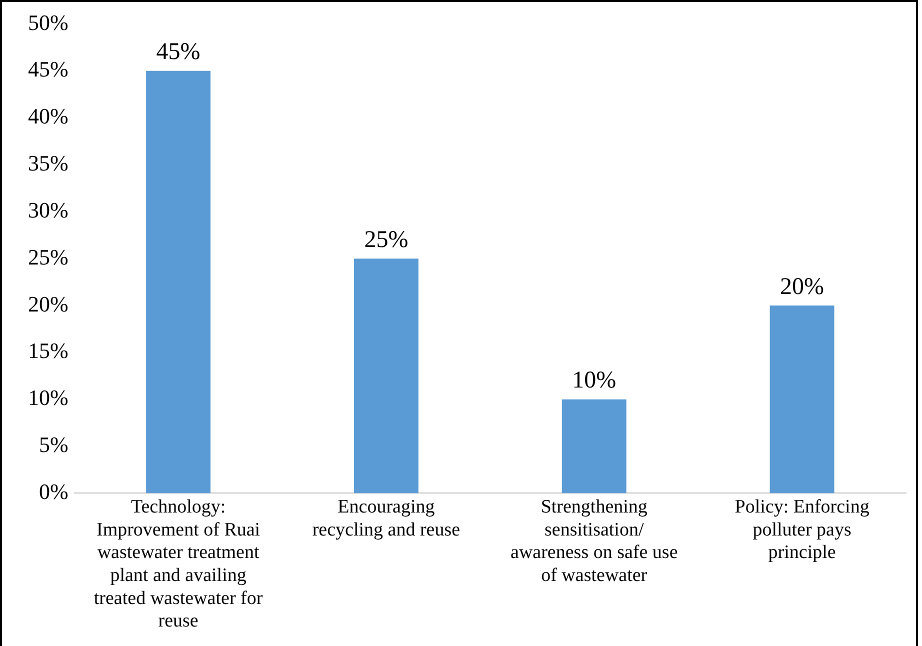 The width and height of the screenshot is (922, 646). I want to click on y-tick-label: 15%, so click(48, 351).